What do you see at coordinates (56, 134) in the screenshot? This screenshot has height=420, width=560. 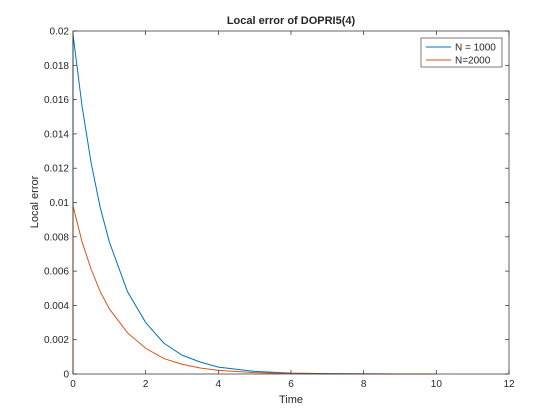 I see `y-tick-label: 0.014` at bounding box center [56, 134].